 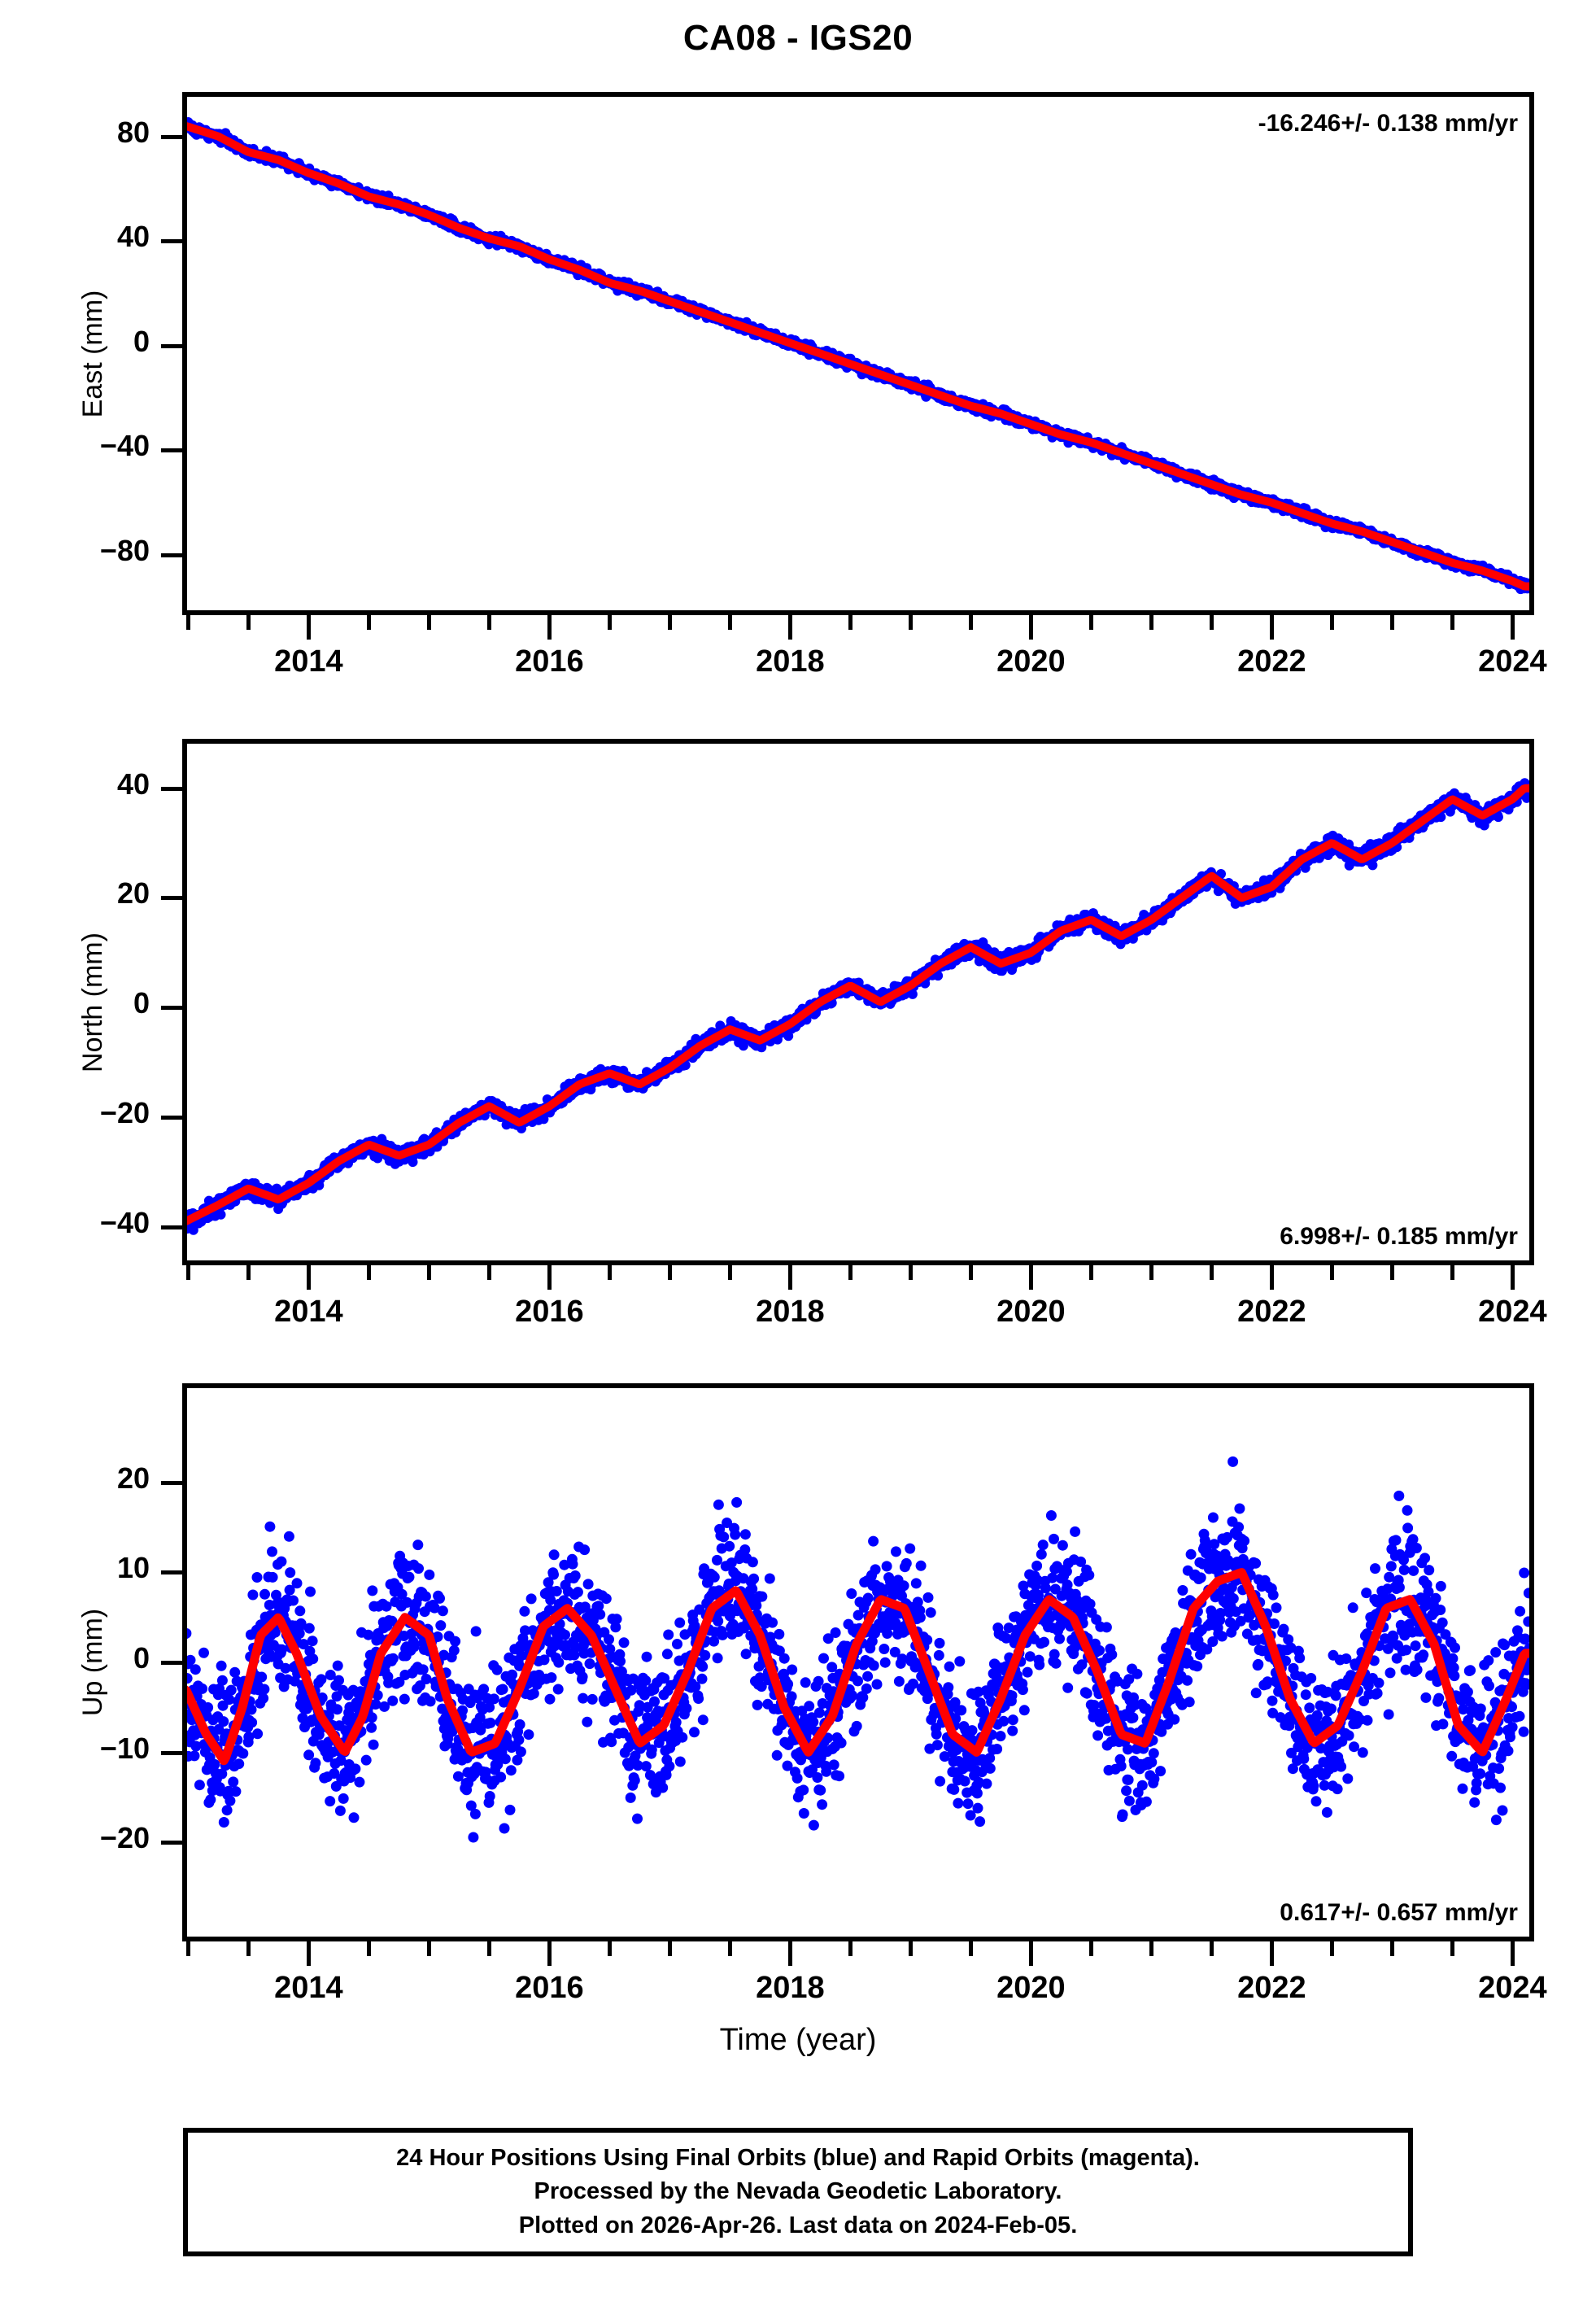 What do you see at coordinates (133, 1478) in the screenshot?
I see `ytick-label-up-0: 20` at bounding box center [133, 1478].